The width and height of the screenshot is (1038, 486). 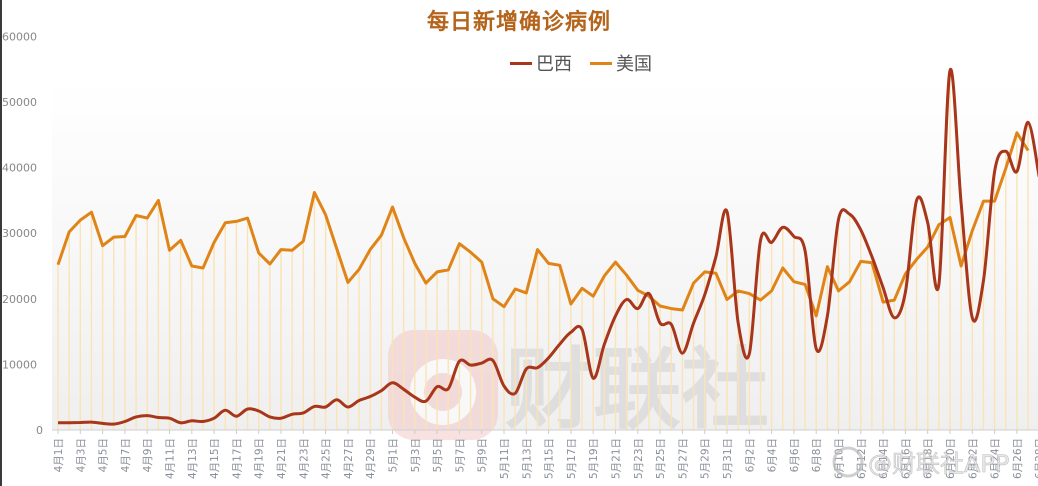 I want to click on x-tick-label: 4月5日, so click(x=104, y=455).